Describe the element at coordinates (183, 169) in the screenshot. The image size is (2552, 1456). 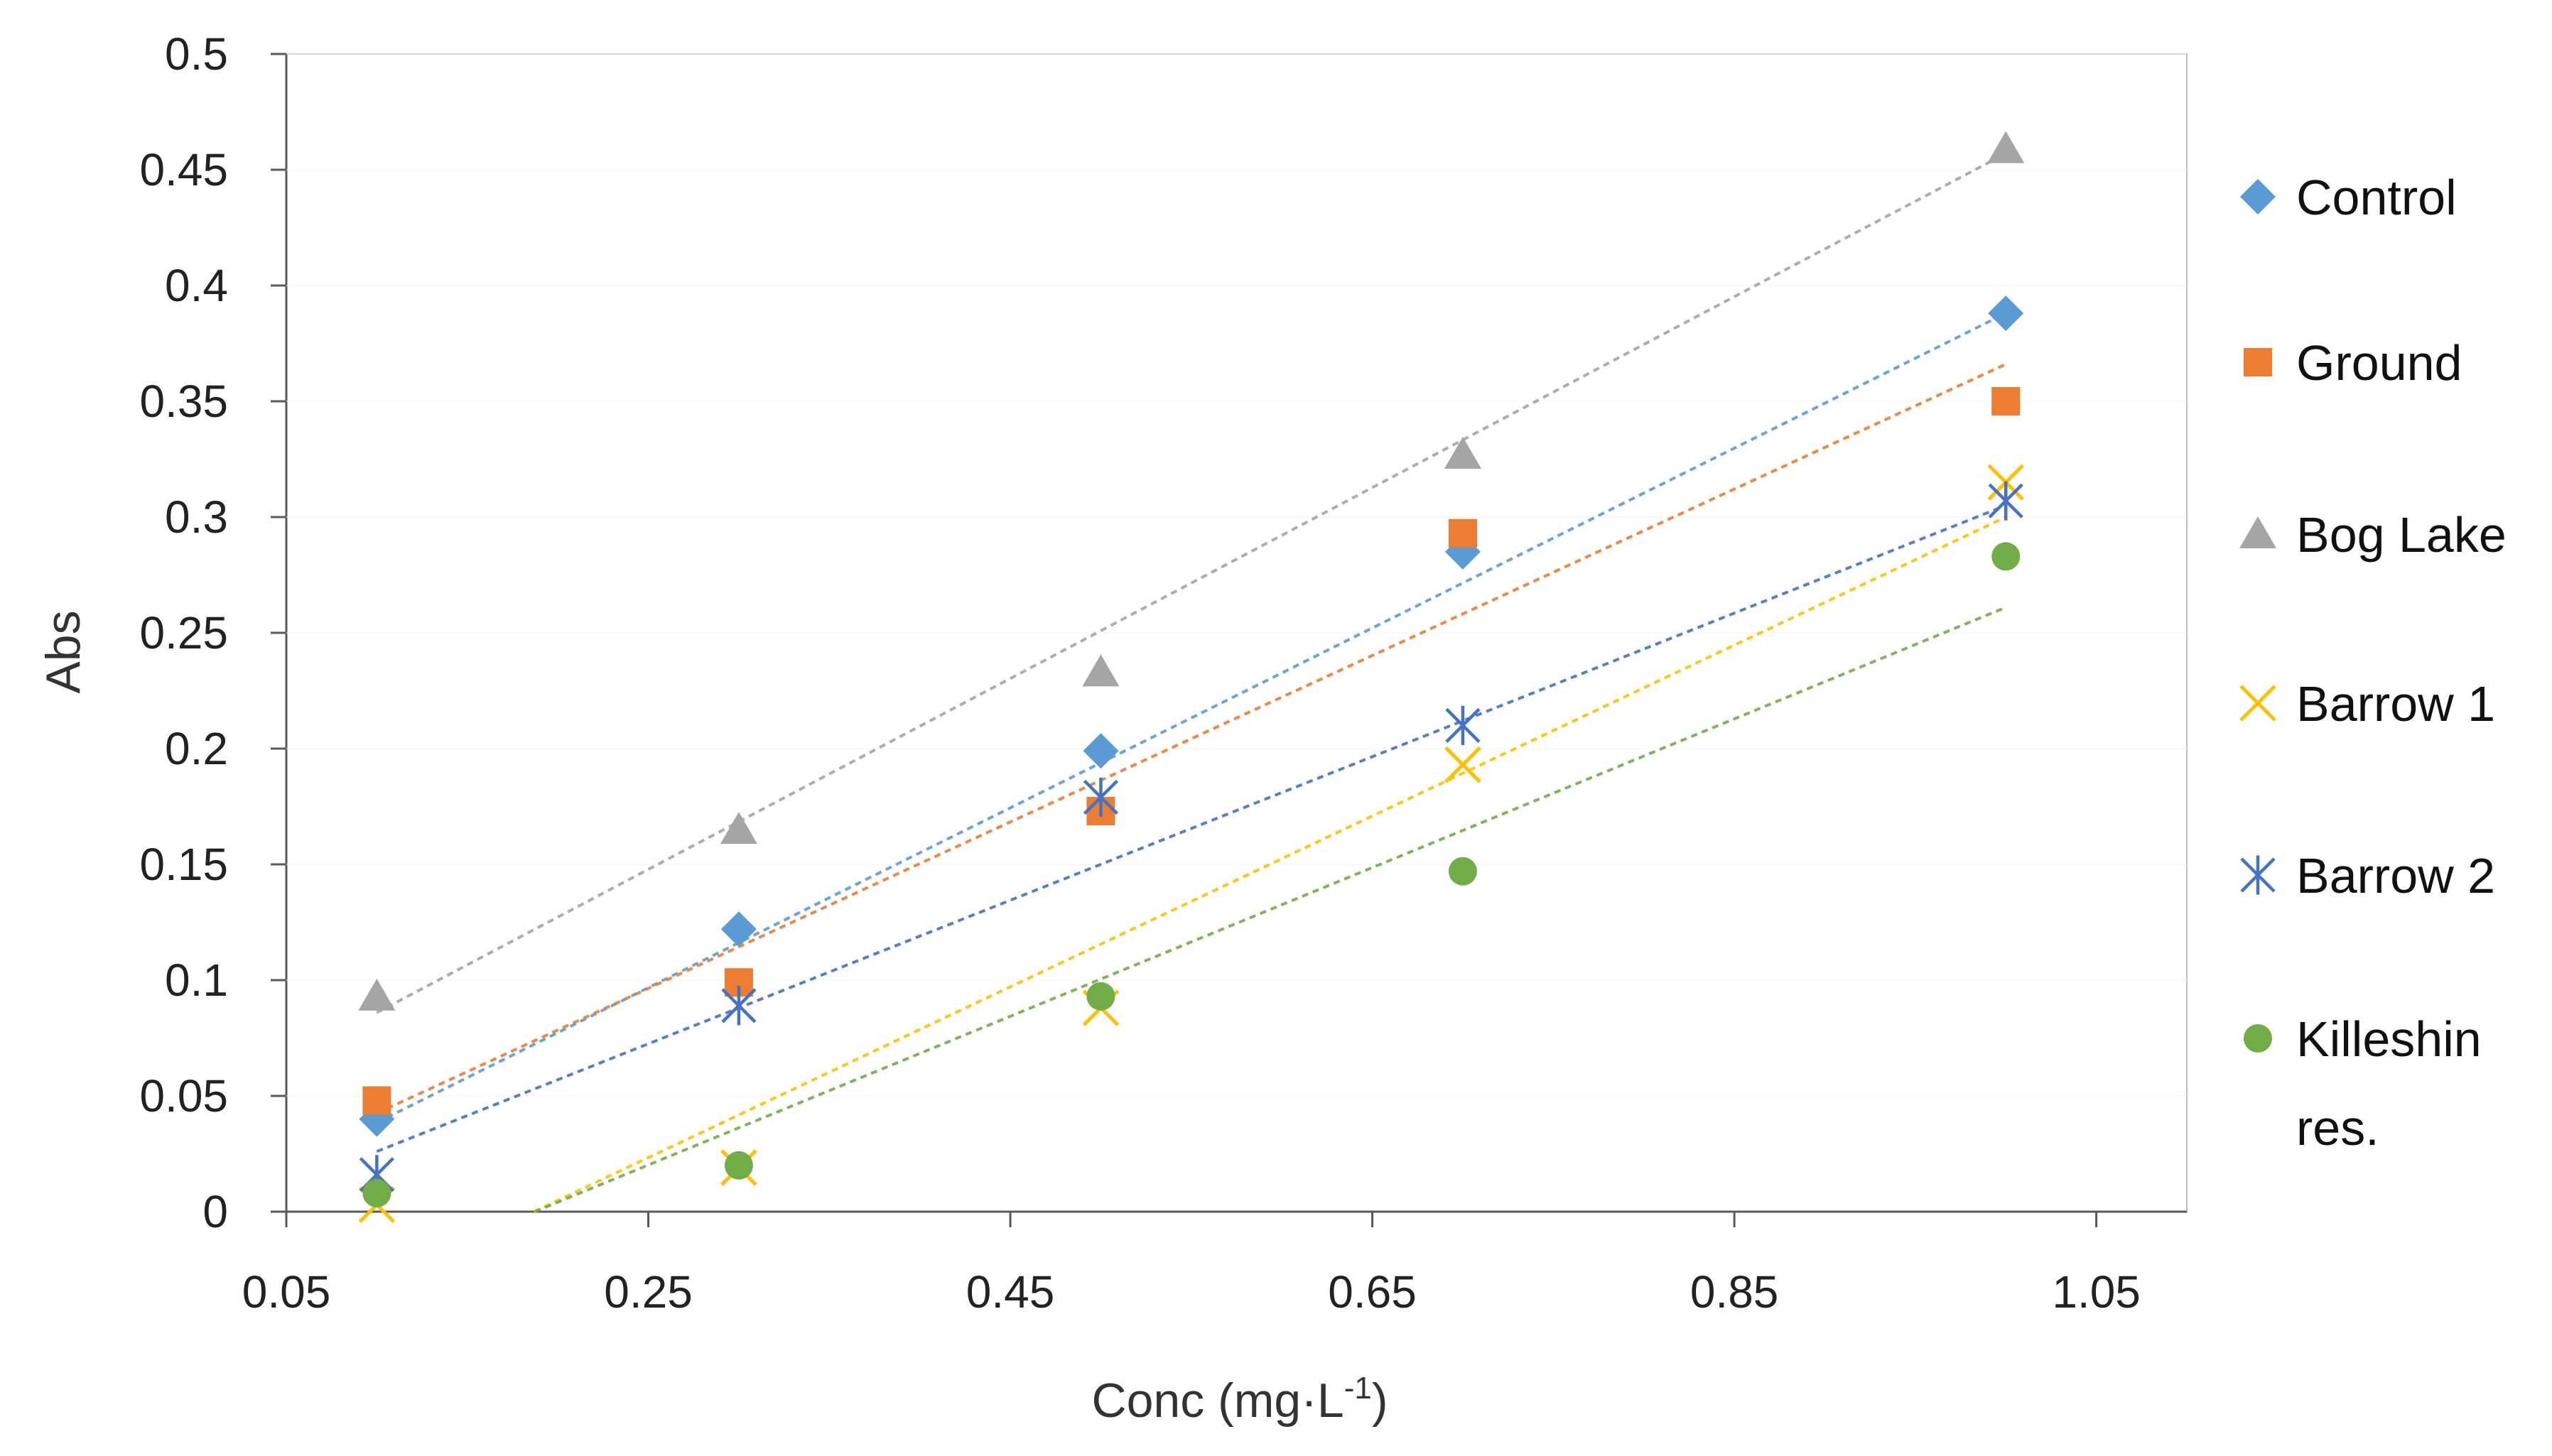
I see `y-tick-label-9: 0.45` at that location.